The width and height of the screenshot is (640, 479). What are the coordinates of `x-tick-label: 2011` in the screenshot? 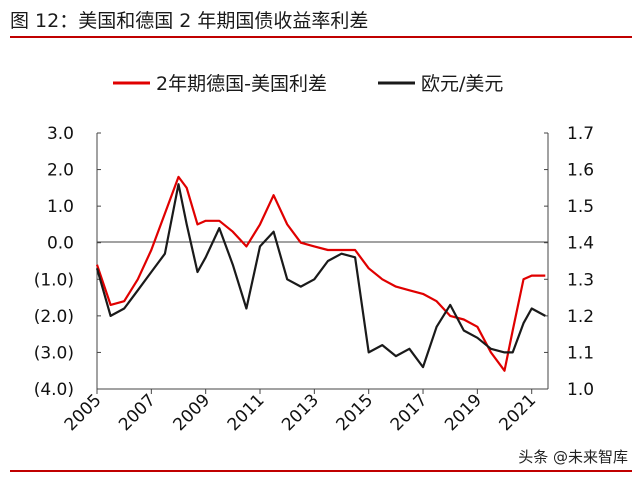 It's located at (246, 412).